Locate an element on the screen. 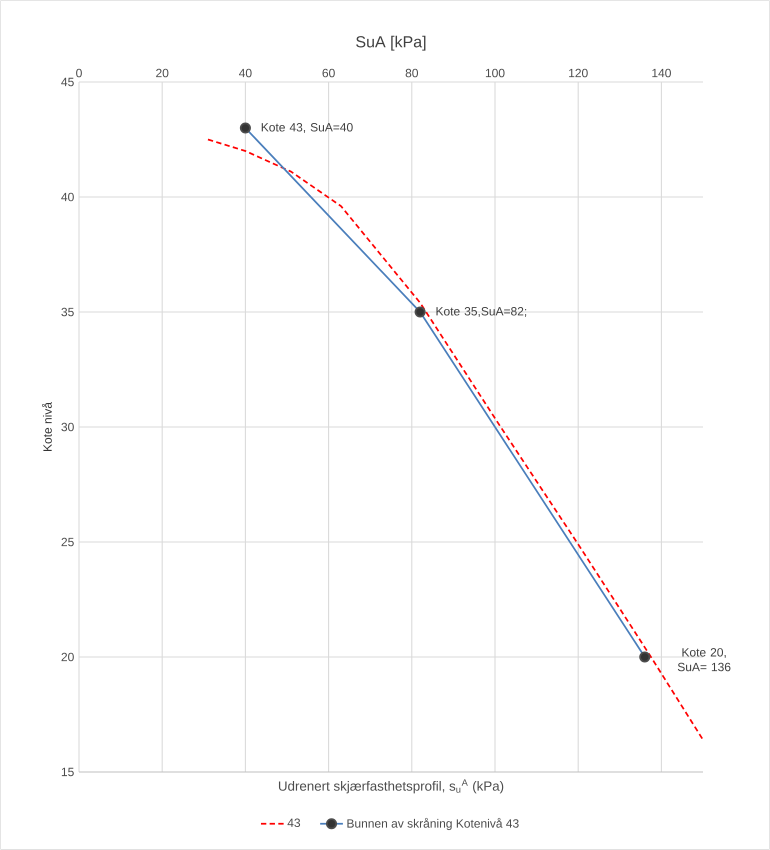  x-tick-label: 140 is located at coordinates (661, 73).